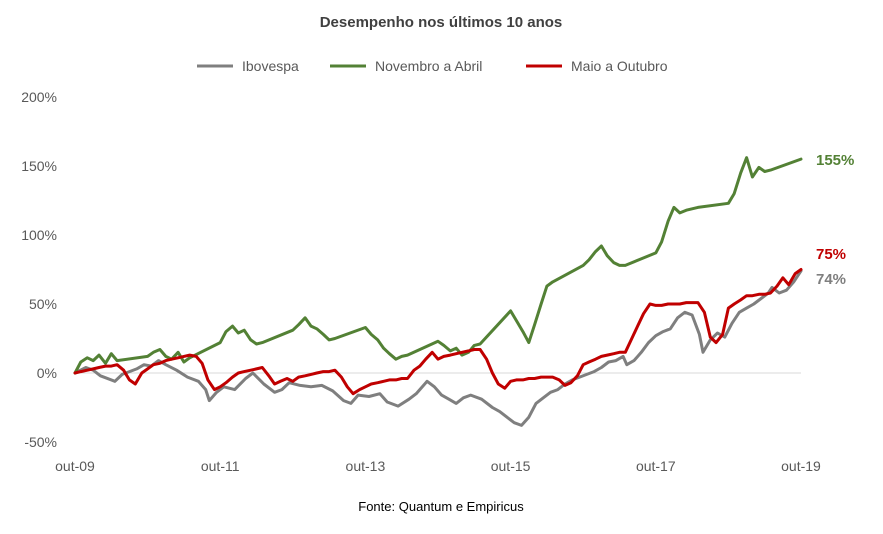 The height and width of the screenshot is (534, 883). Describe the element at coordinates (438, 466) in the screenshot. I see `x-axis: out-09 out-11 out-13 out-15 out-17 out-19` at that location.